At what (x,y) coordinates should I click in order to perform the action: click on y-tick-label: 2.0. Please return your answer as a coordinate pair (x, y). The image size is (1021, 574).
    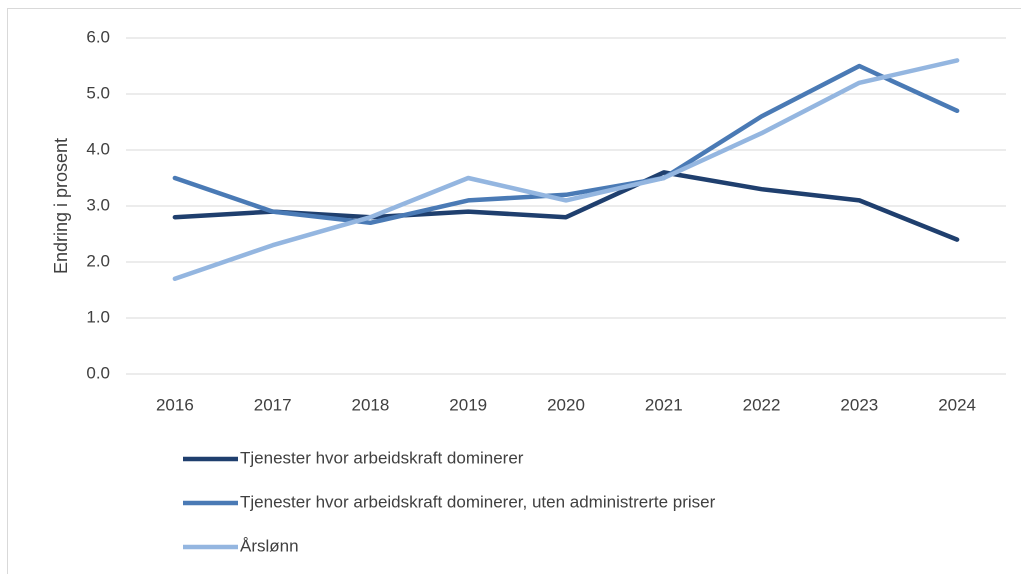
    Looking at the image, I should click on (98, 260).